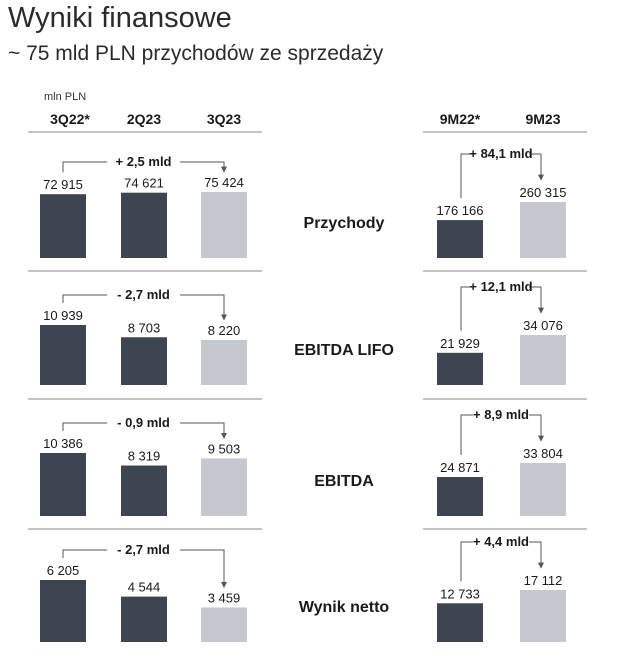  I want to click on change-label-quarterly-ebitda: - 0,9 mld, so click(143, 422).